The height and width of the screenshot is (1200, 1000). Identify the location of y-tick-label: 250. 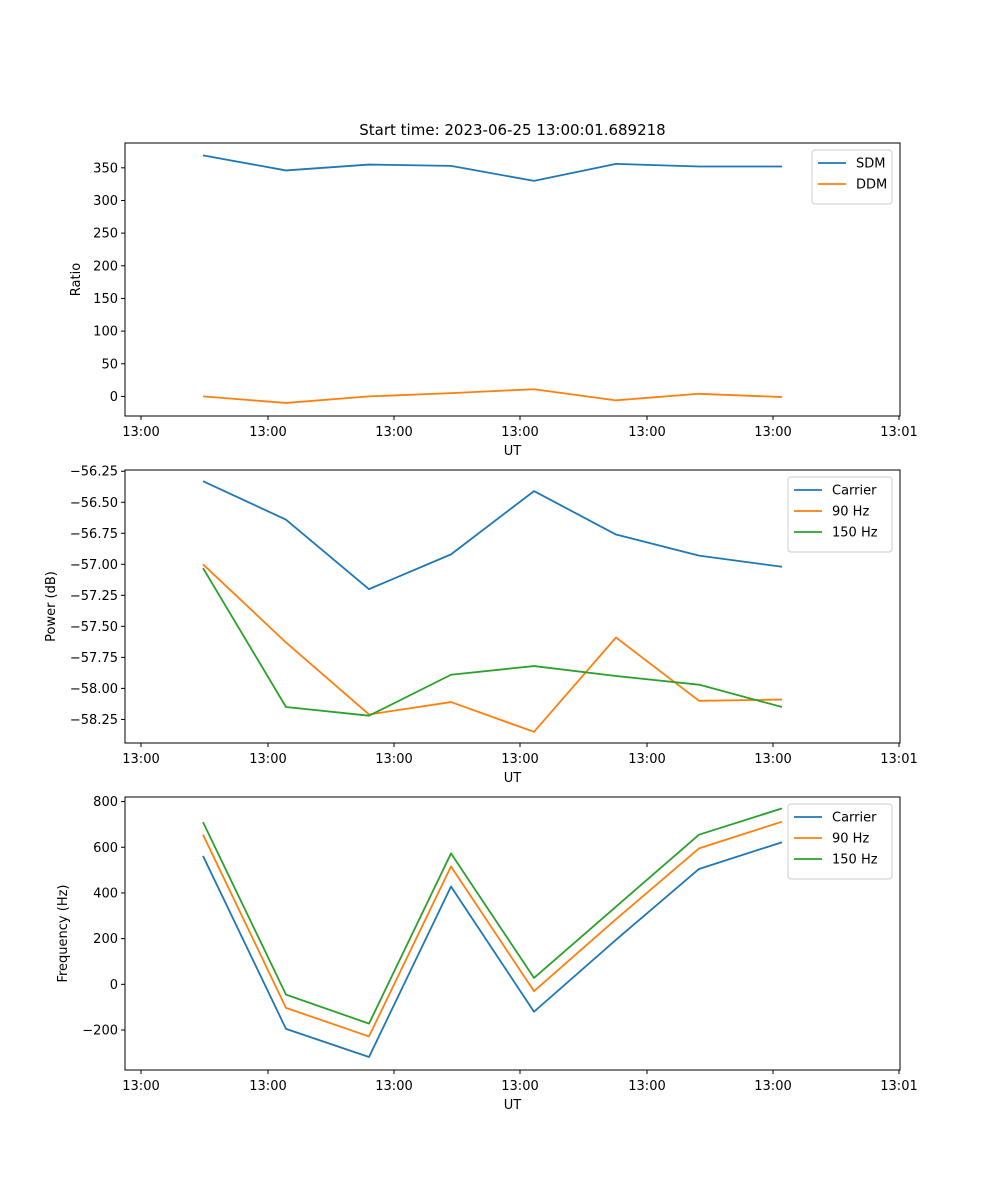
(105, 234).